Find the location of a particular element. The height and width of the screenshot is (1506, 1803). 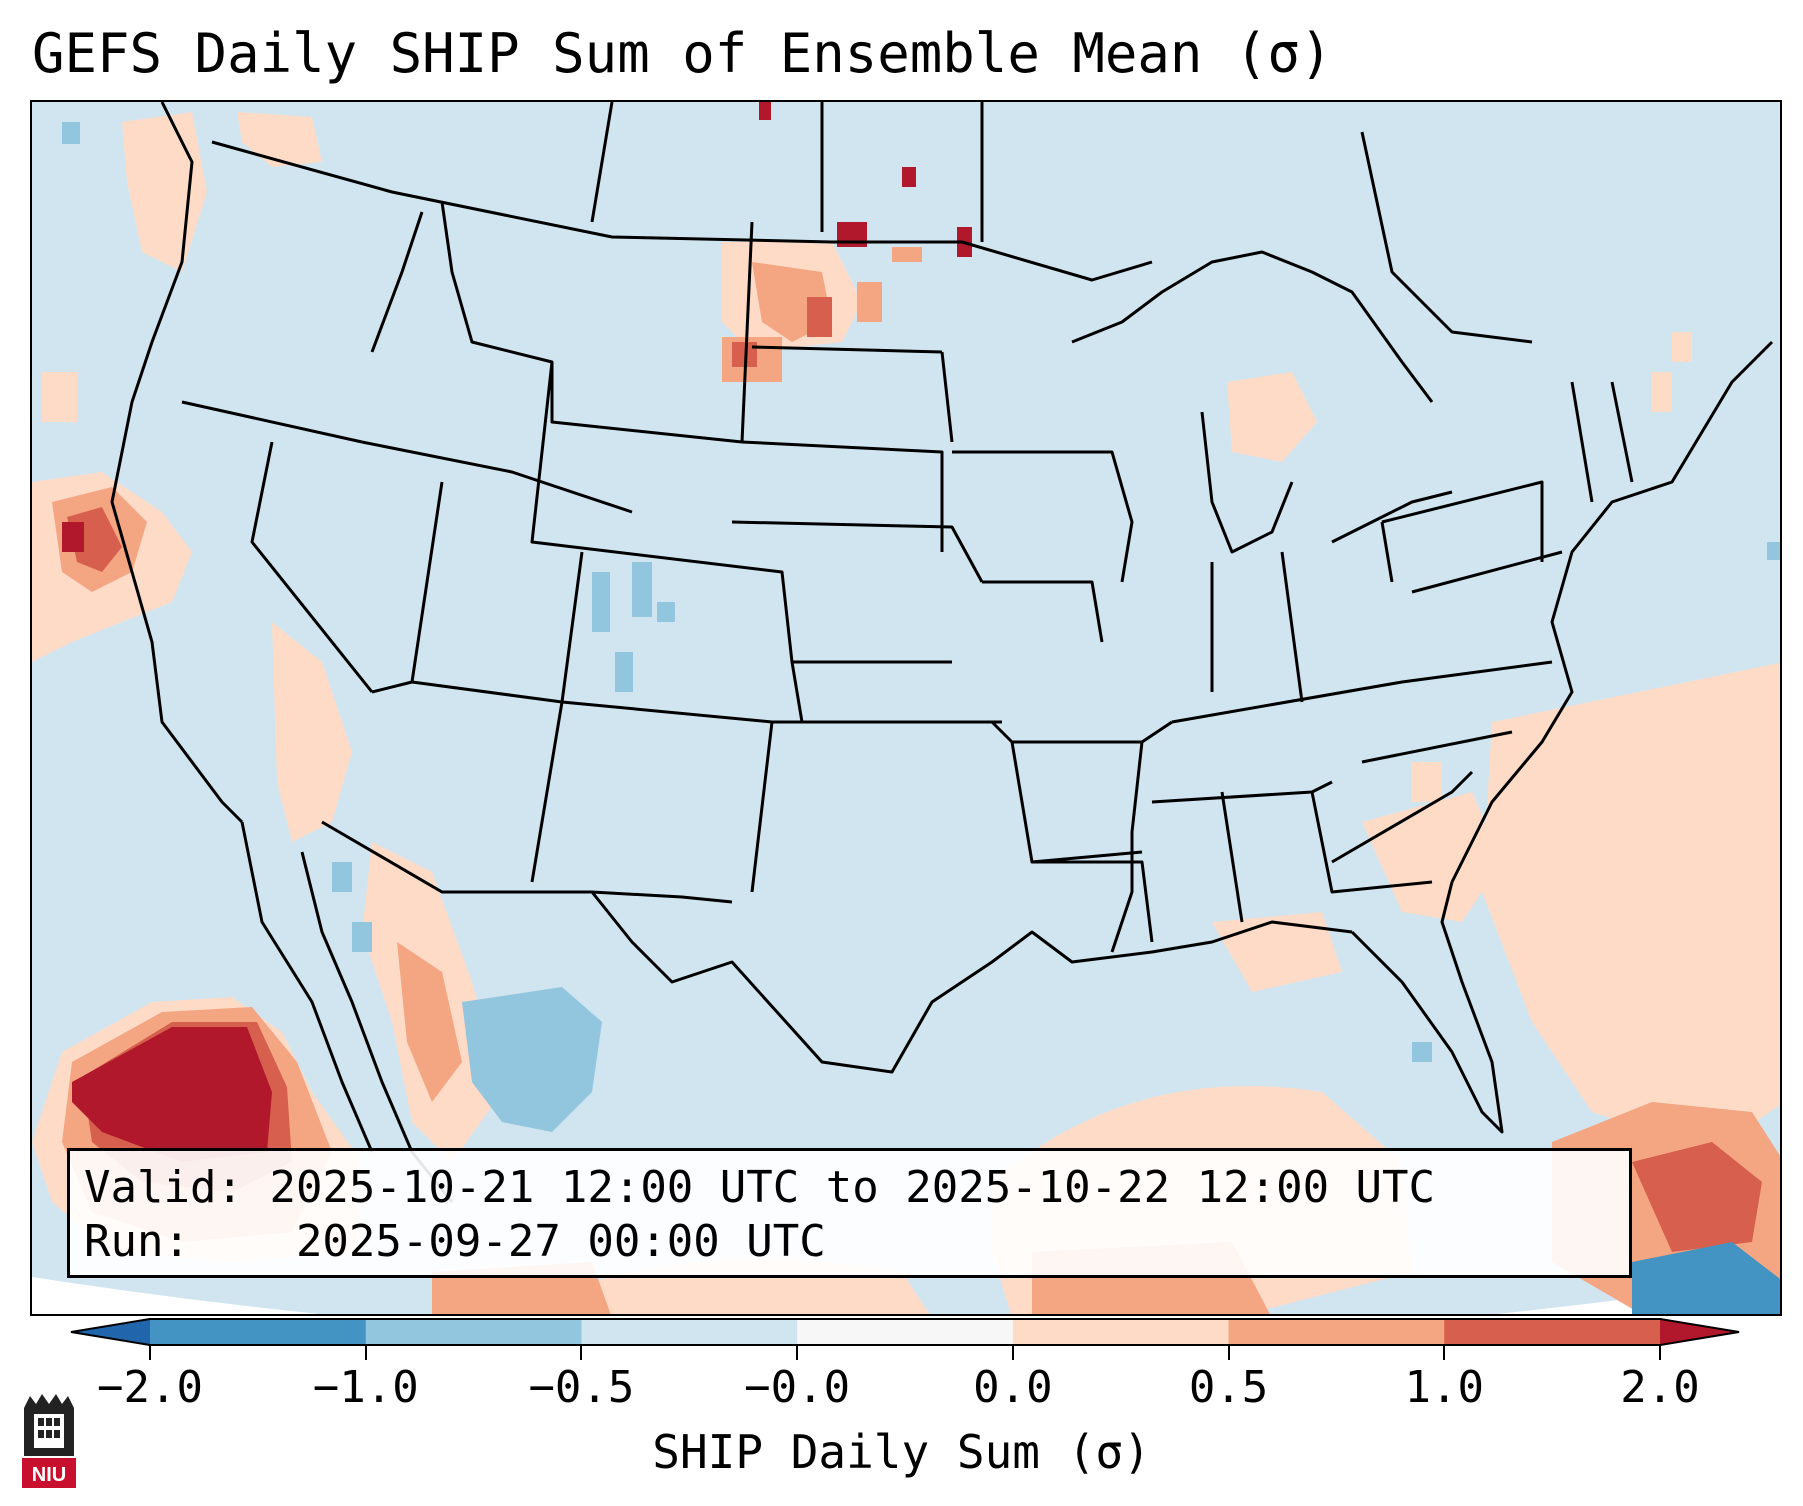

colorbar is located at coordinates (905, 1332).